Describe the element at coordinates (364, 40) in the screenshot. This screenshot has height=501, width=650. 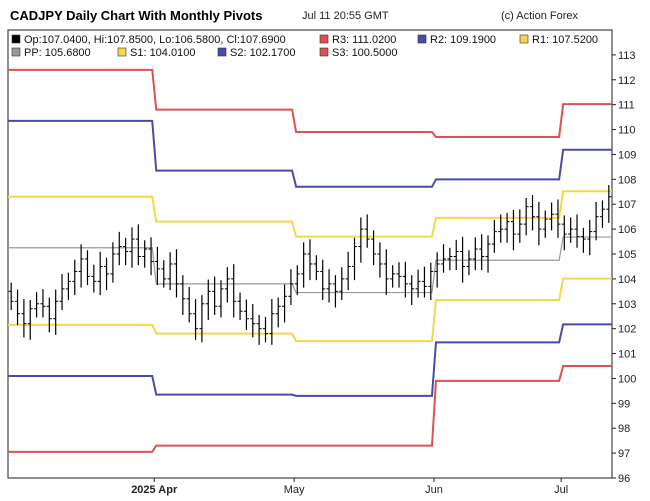
I see `legend-label: R3: 111.0200` at that location.